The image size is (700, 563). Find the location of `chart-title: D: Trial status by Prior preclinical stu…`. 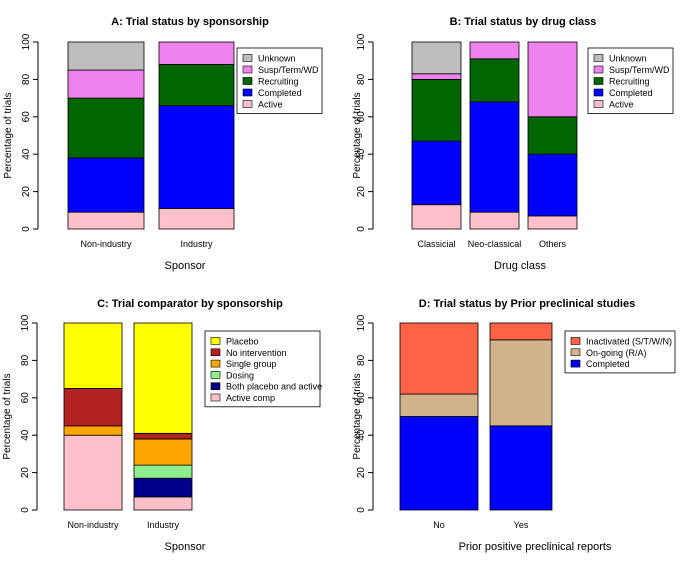

chart-title: D: Trial status by Prior preclinical stu… is located at coordinates (527, 304).